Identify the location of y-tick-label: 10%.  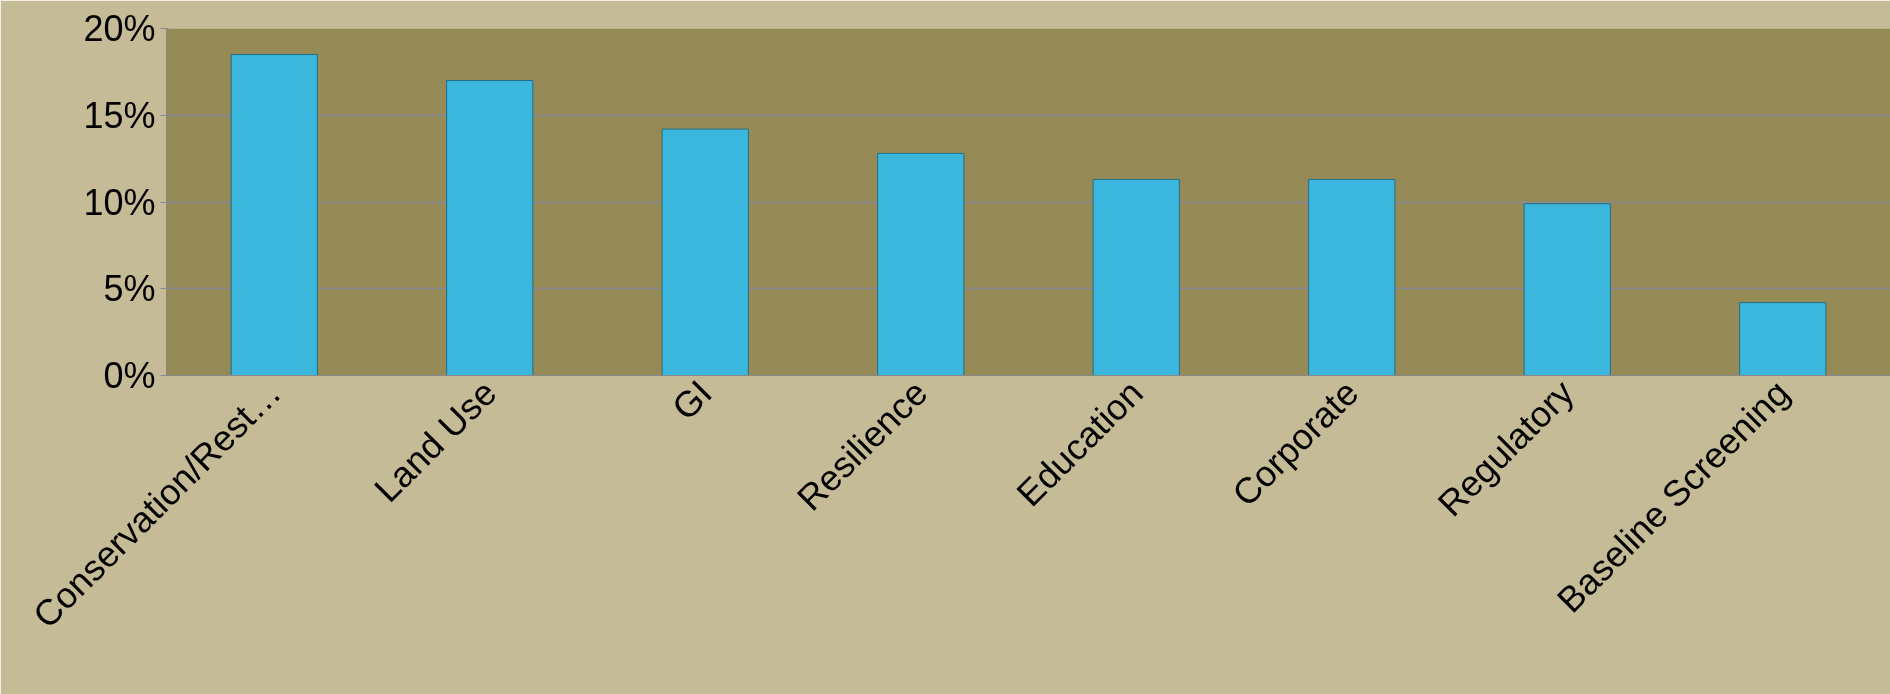
(119, 202).